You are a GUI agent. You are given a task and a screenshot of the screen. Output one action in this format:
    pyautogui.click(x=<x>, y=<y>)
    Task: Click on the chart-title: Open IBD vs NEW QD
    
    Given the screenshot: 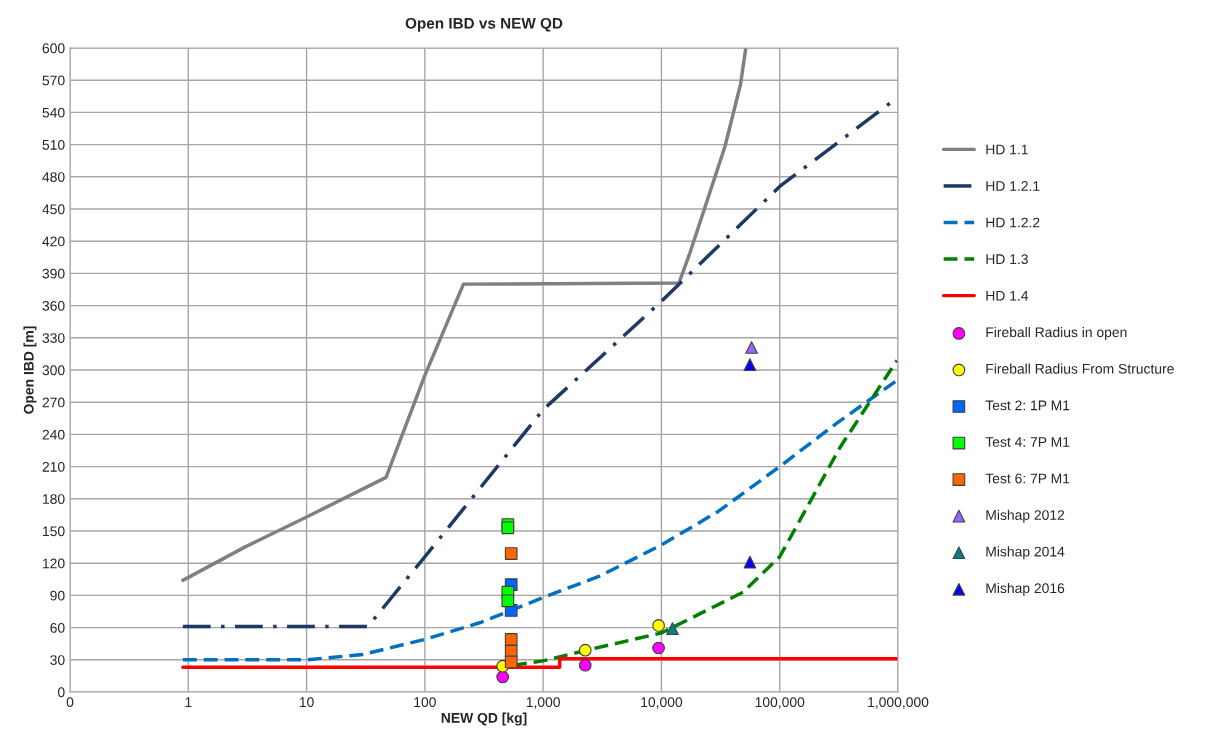 What is the action you would take?
    pyautogui.click(x=484, y=24)
    